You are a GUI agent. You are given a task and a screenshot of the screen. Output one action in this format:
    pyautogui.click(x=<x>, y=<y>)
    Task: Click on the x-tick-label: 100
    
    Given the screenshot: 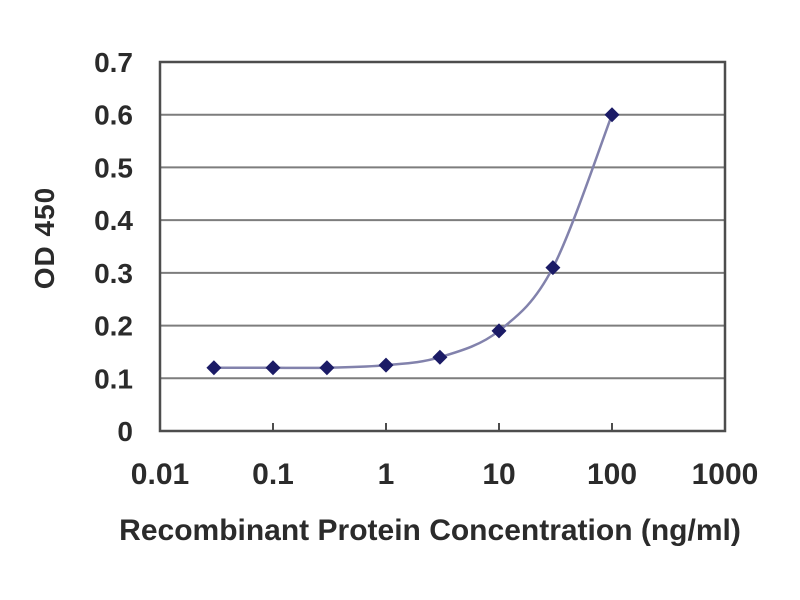 What is the action you would take?
    pyautogui.click(x=612, y=474)
    